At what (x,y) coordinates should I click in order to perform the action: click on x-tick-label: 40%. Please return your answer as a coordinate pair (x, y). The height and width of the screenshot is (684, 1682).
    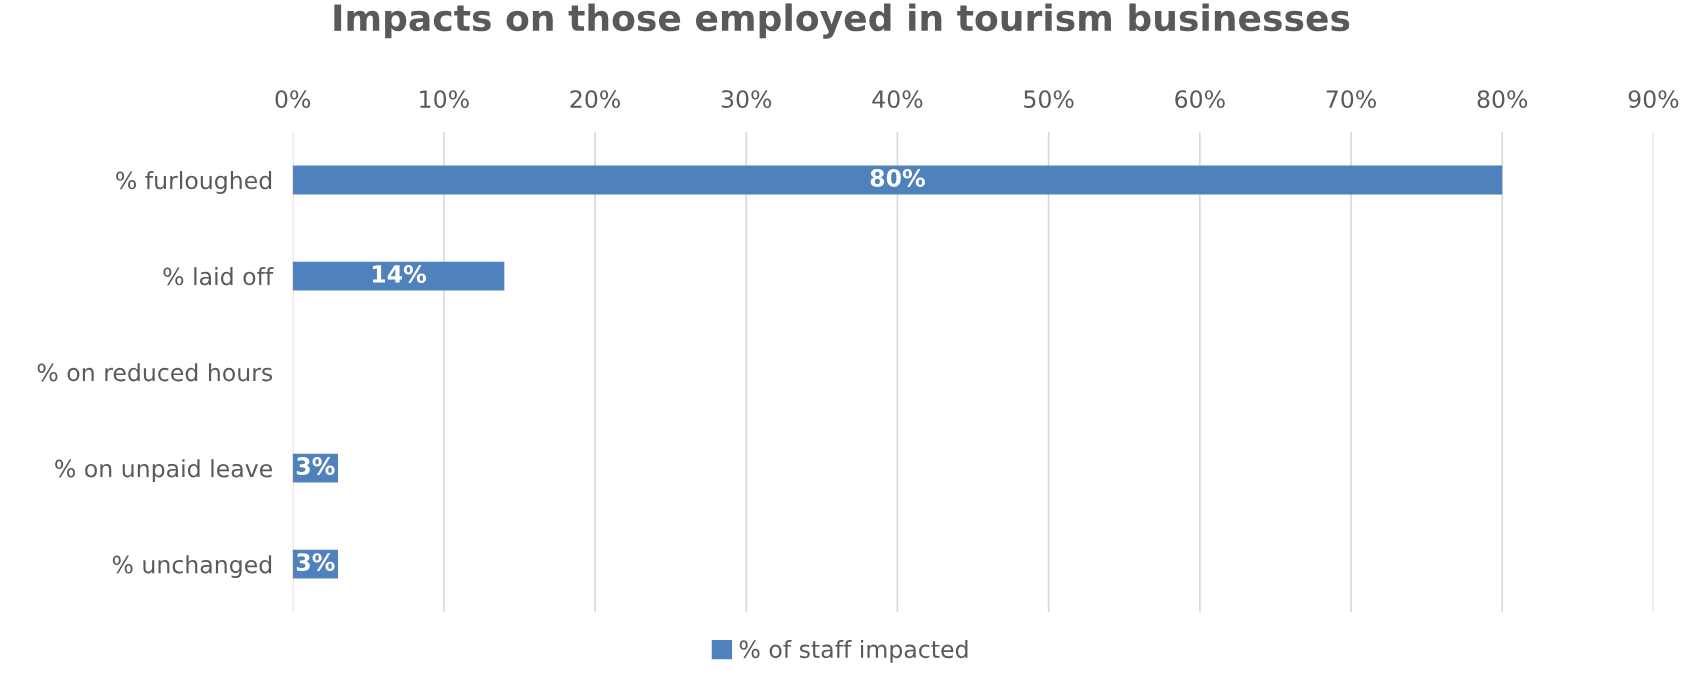
    Looking at the image, I should click on (897, 99).